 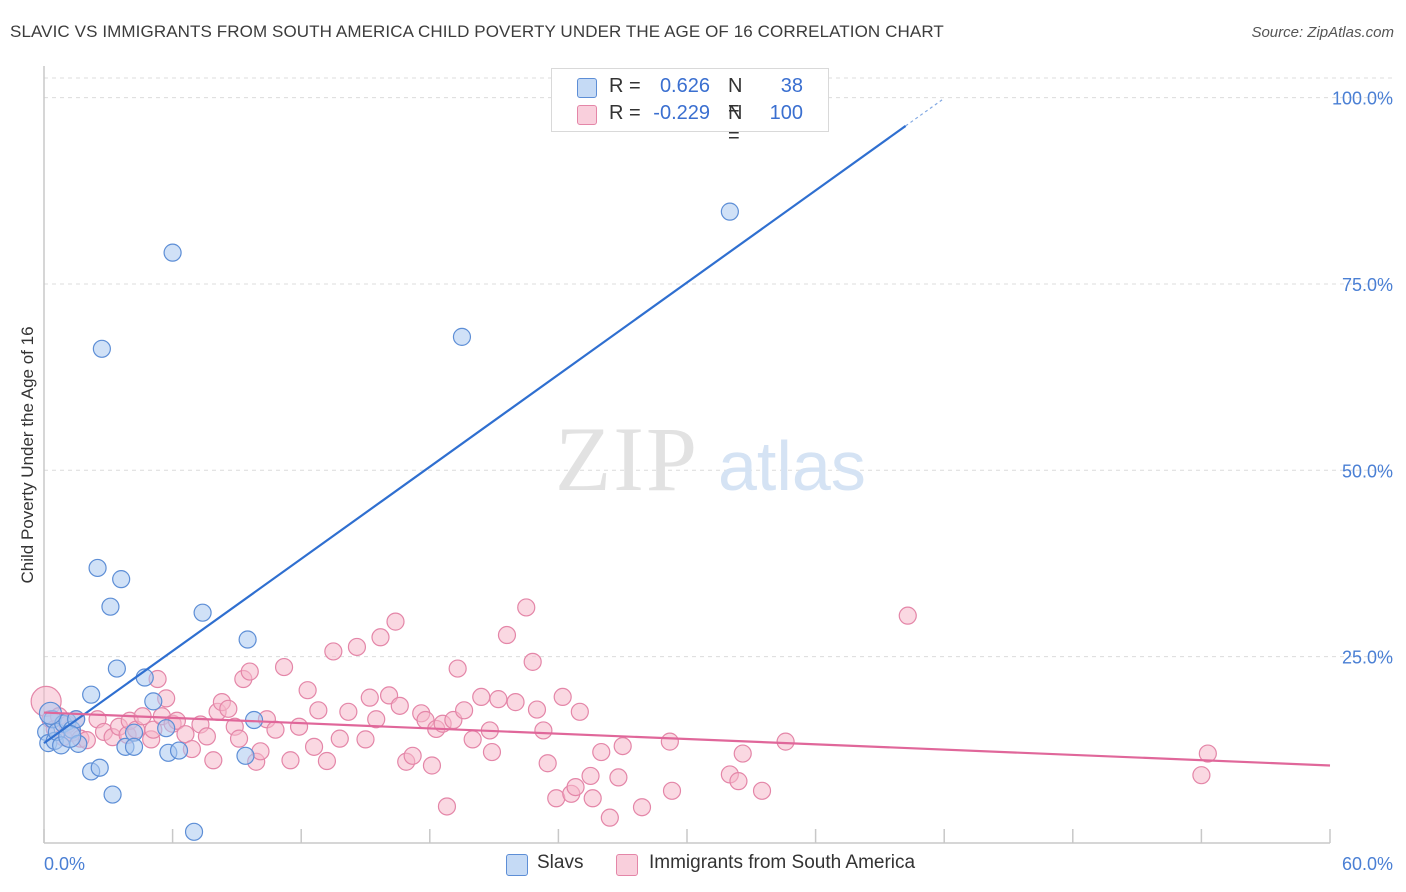 What do you see at coordinates (687, 739) in the screenshot?
I see `immigrants-trend-line` at bounding box center [687, 739].